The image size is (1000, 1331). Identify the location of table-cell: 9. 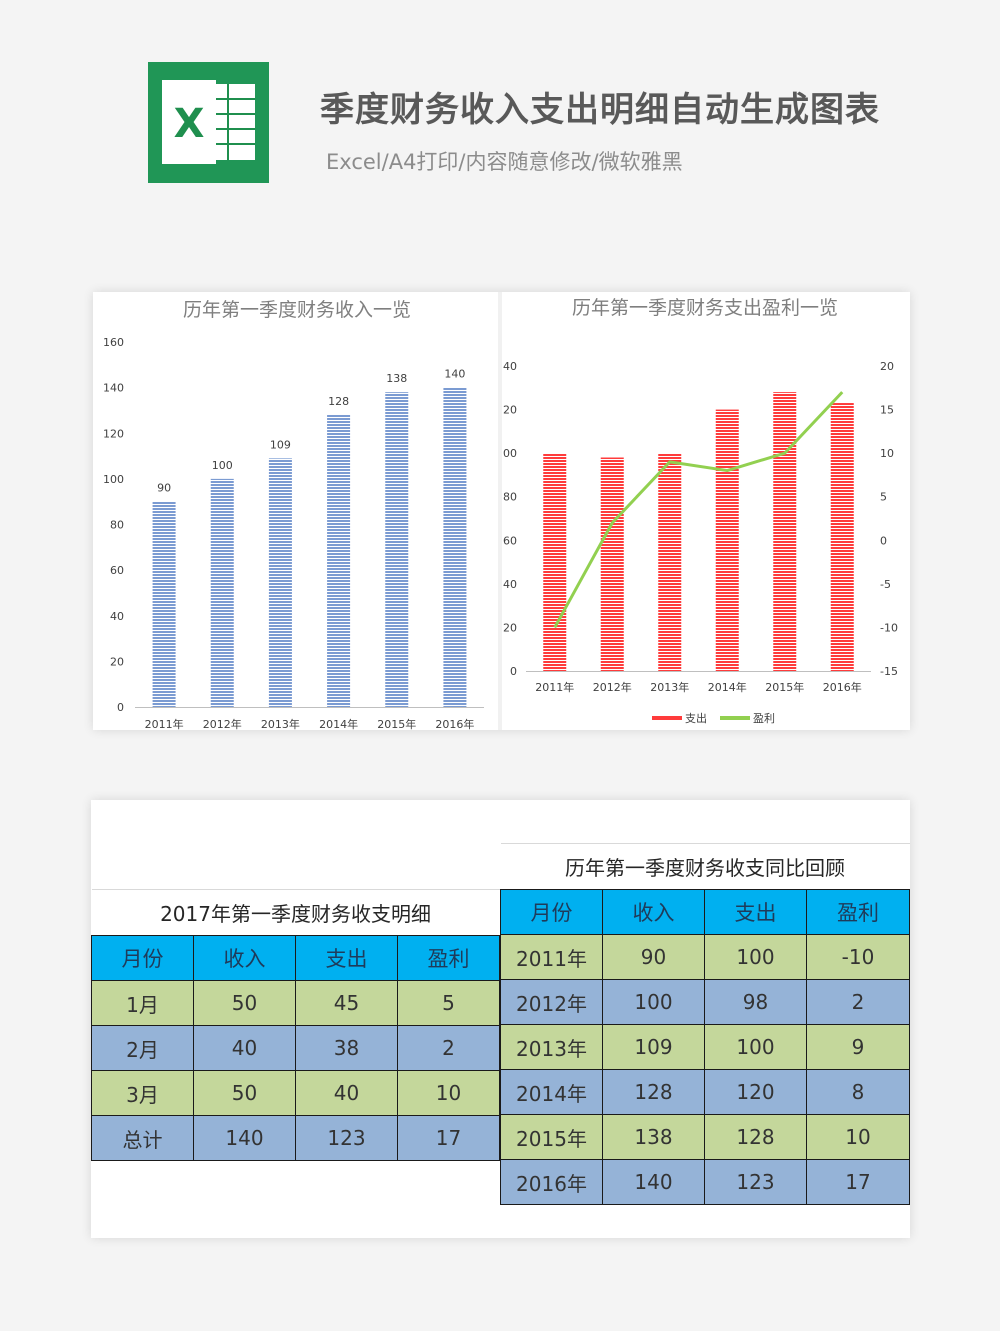
(858, 1047).